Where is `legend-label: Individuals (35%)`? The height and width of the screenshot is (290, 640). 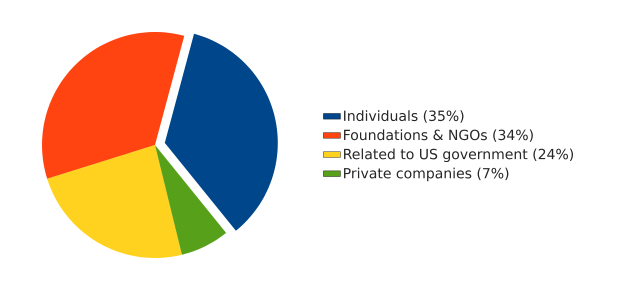 legend-label: Individuals (35%) is located at coordinates (404, 116).